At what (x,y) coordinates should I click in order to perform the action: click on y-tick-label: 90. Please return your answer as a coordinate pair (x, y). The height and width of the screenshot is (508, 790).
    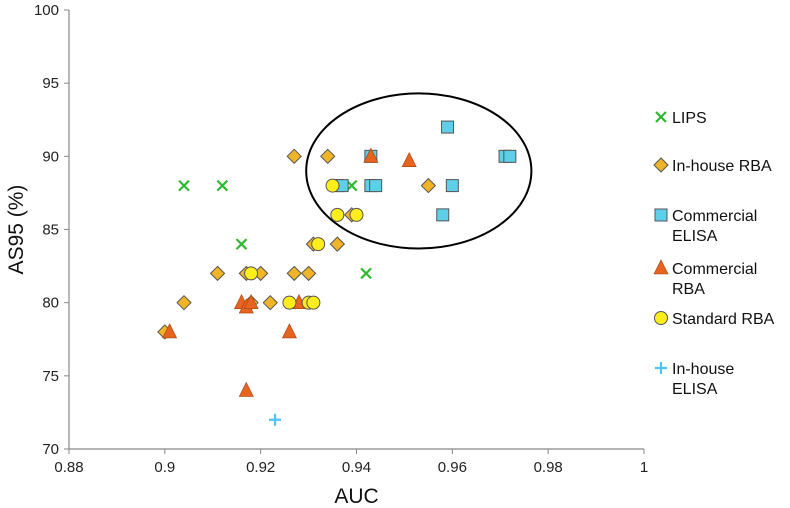
    Looking at the image, I should click on (50, 156).